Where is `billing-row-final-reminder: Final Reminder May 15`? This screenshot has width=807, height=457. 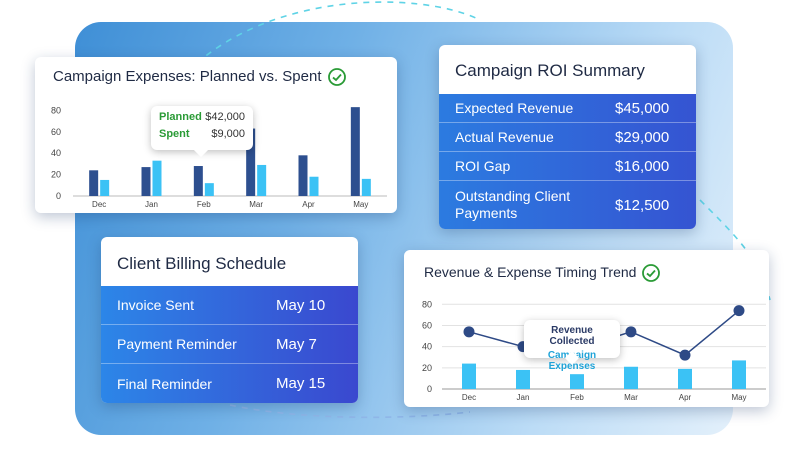 billing-row-final-reminder: Final Reminder May 15 is located at coordinates (229, 383).